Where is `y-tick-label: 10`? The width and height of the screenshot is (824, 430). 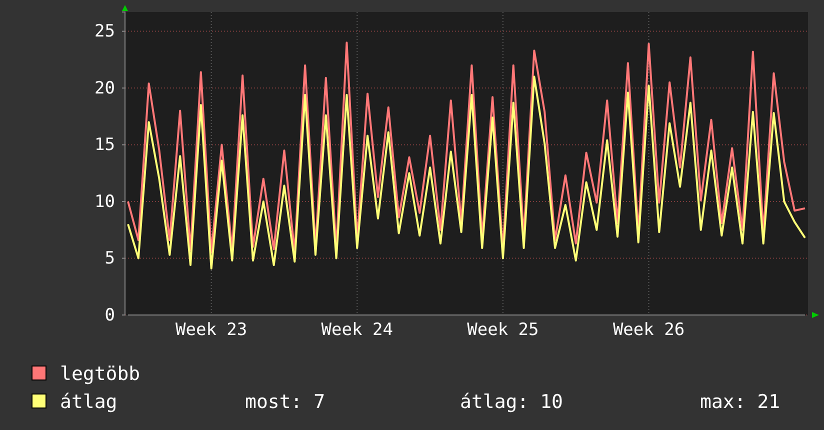 y-tick-label: 10 is located at coordinates (104, 202).